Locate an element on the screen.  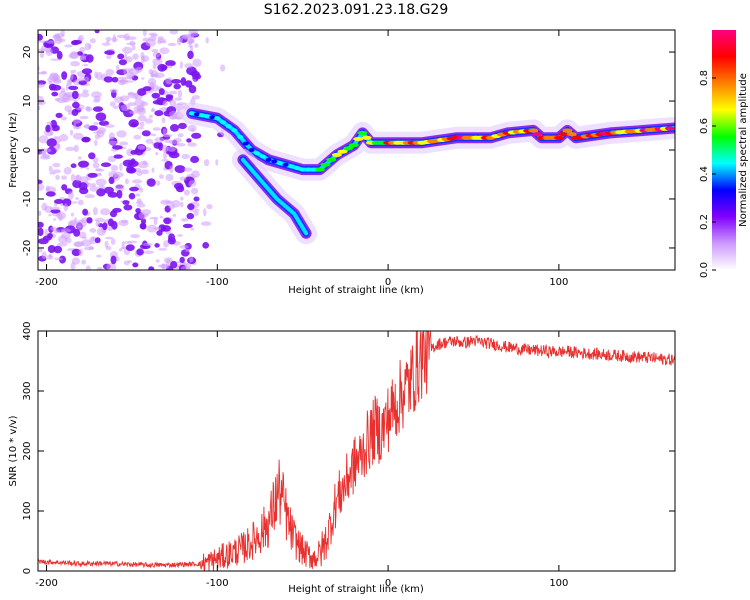
branch-inner is located at coordinates (274, 196).